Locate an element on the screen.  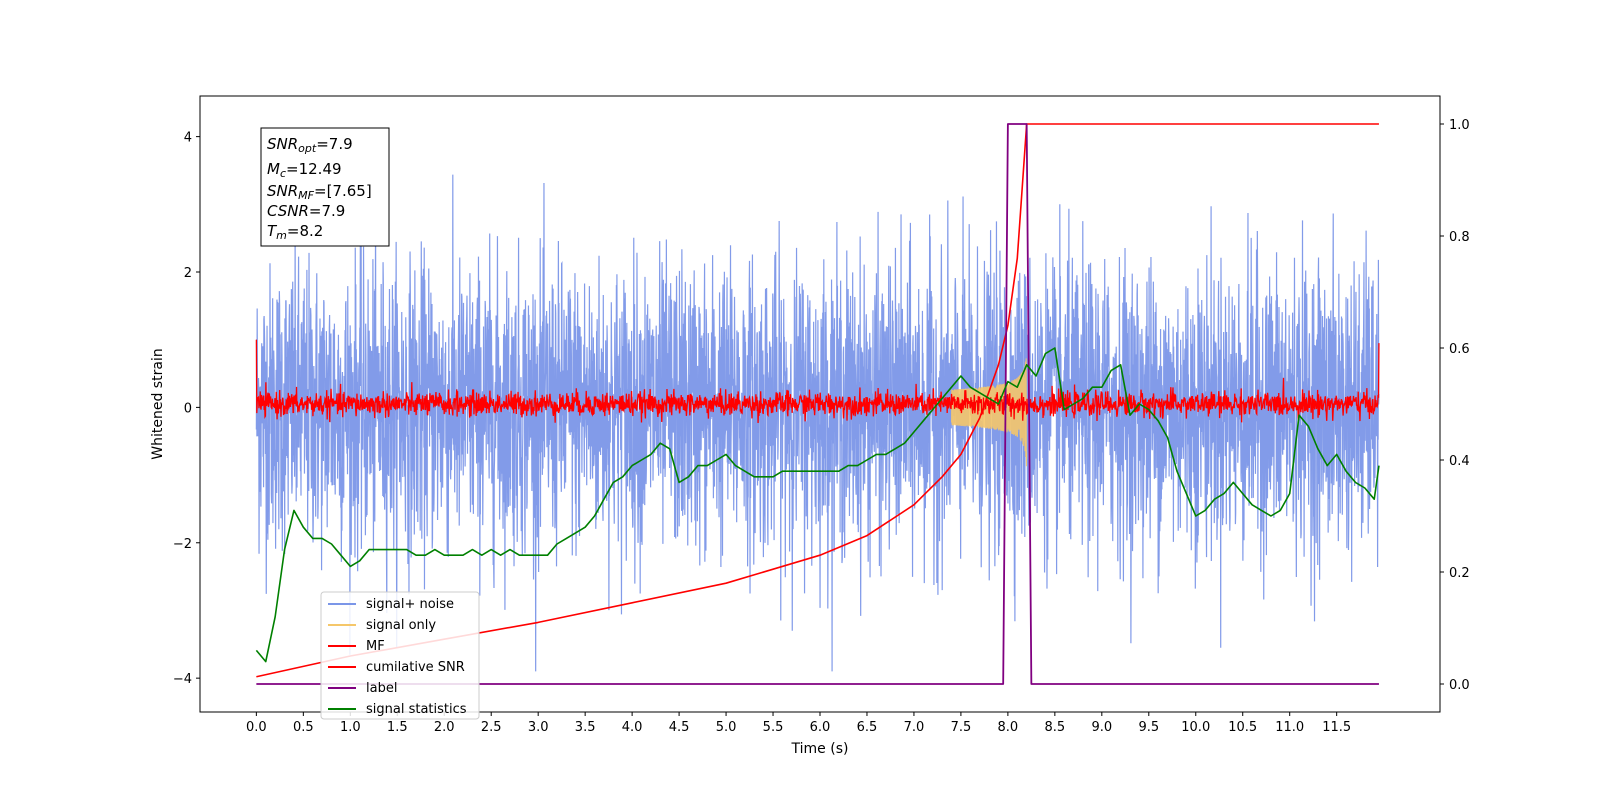
x-axis-label: Time (s) is located at coordinates (820, 749).